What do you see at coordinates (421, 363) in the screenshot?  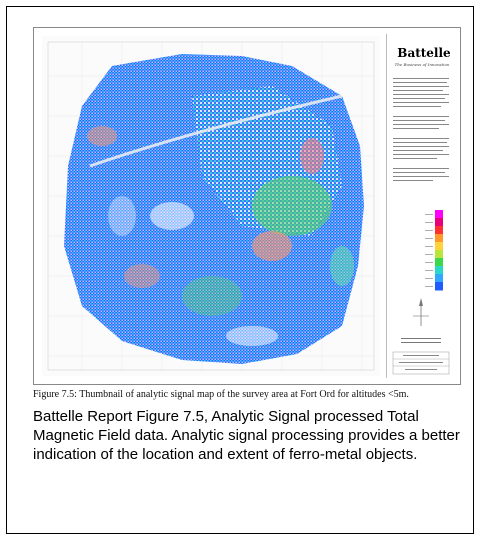 I see `title-block` at bounding box center [421, 363].